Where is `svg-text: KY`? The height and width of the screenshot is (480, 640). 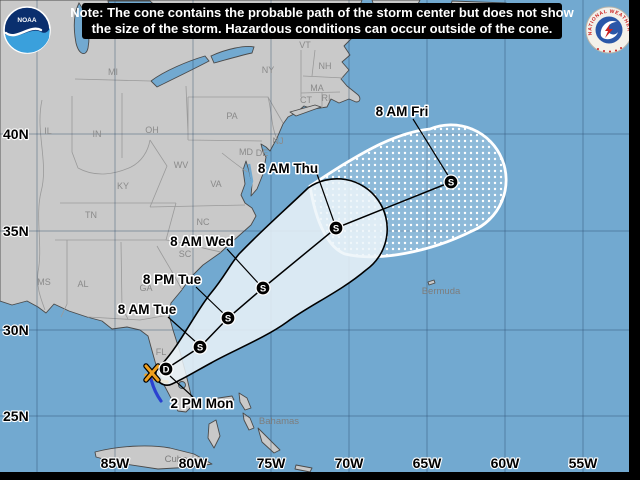 svg-text: KY is located at coordinates (123, 186).